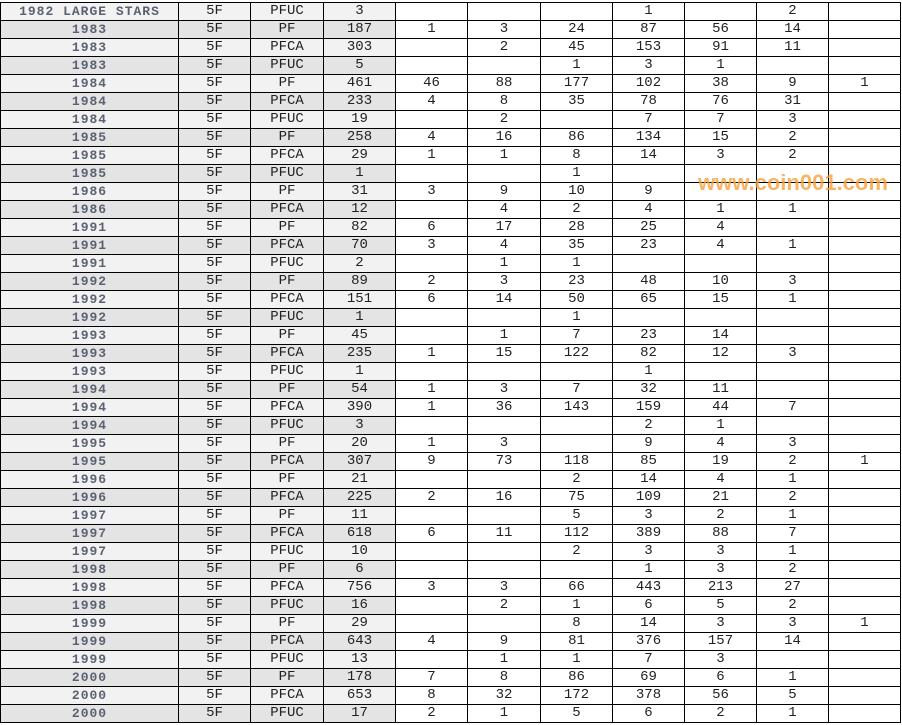 This screenshot has width=902, height=725. What do you see at coordinates (504, 461) in the screenshot?
I see `grade-count-cell: 73` at bounding box center [504, 461].